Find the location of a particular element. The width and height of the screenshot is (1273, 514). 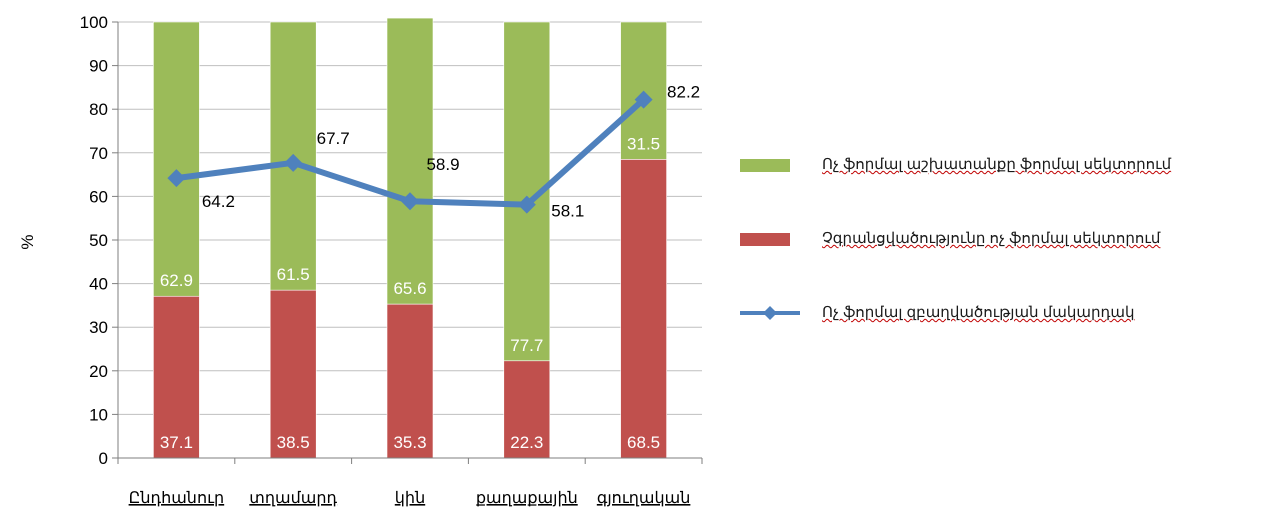

line-data-label: 58.9 is located at coordinates (442, 164).